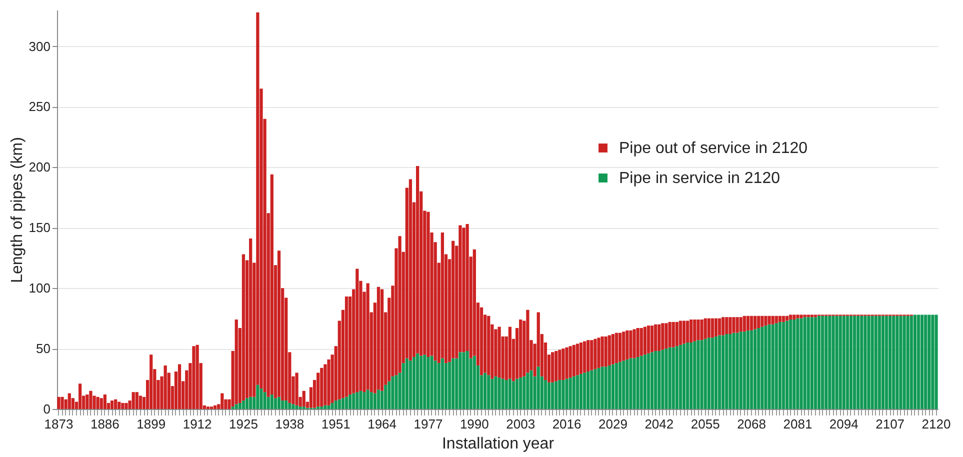 The width and height of the screenshot is (963, 457). What do you see at coordinates (843, 424) in the screenshot?
I see `x-tick-label: 2094` at bounding box center [843, 424].